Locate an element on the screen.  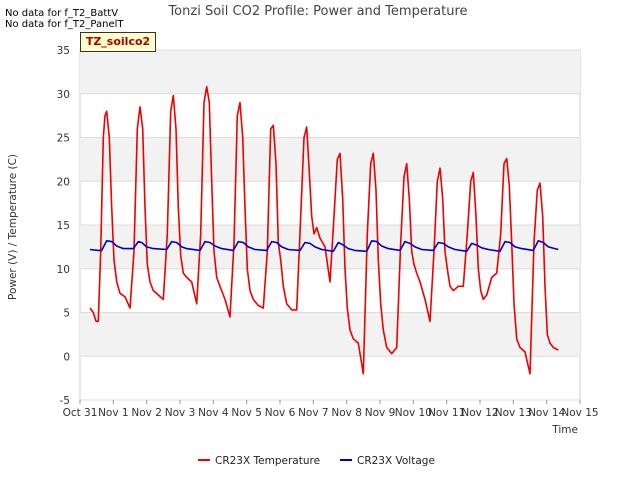
y-tick-label: 0 is located at coordinates (66, 357).